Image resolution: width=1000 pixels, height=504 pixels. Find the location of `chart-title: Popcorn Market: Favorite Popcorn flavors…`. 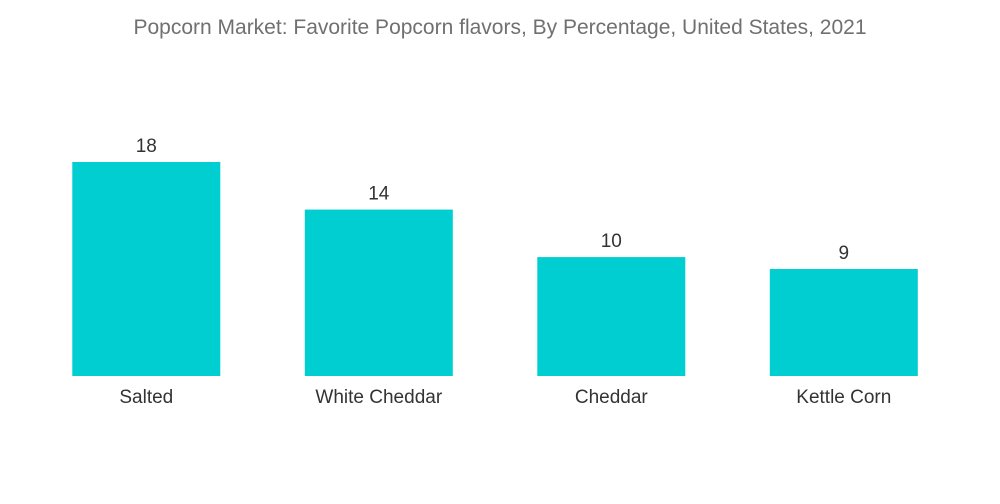

chart-title: Popcorn Market: Favorite Popcorn flavors… is located at coordinates (500, 27).